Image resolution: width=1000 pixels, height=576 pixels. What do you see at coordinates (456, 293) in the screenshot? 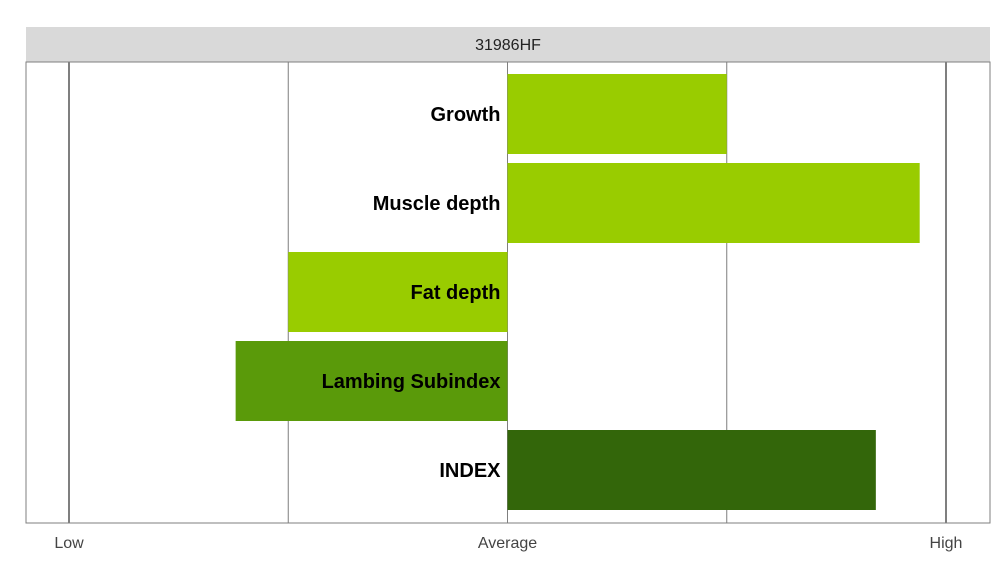
I see `bar-label-fat-depth: Fat depth` at bounding box center [456, 293].